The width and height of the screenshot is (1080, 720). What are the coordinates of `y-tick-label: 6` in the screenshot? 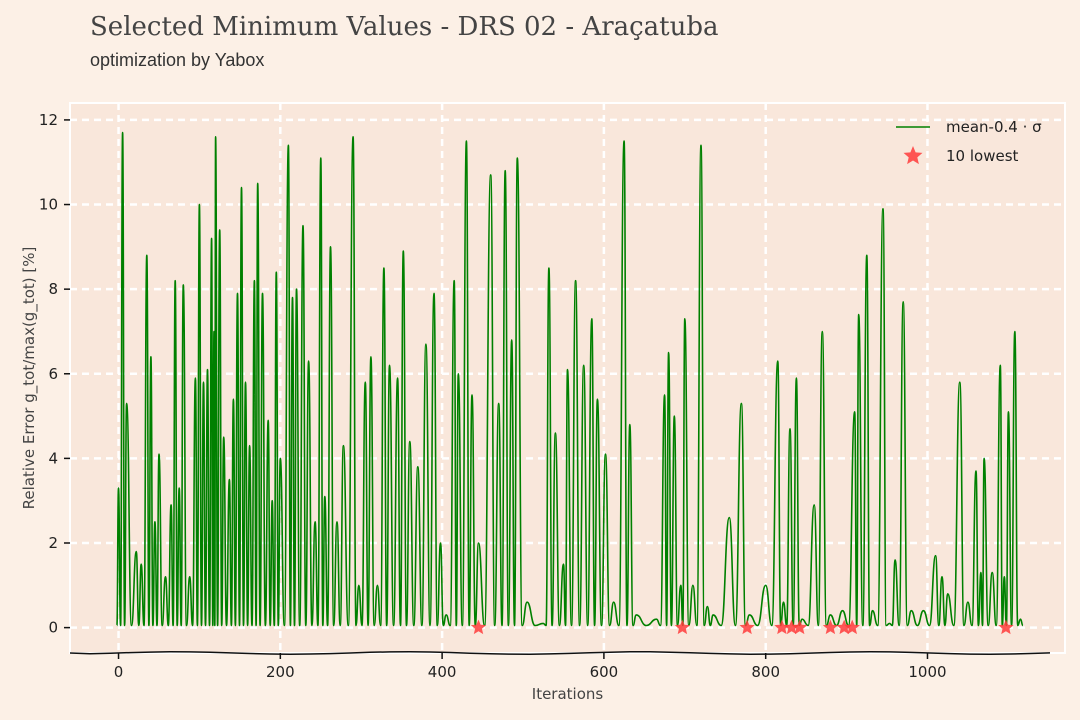 It's located at (53, 374).